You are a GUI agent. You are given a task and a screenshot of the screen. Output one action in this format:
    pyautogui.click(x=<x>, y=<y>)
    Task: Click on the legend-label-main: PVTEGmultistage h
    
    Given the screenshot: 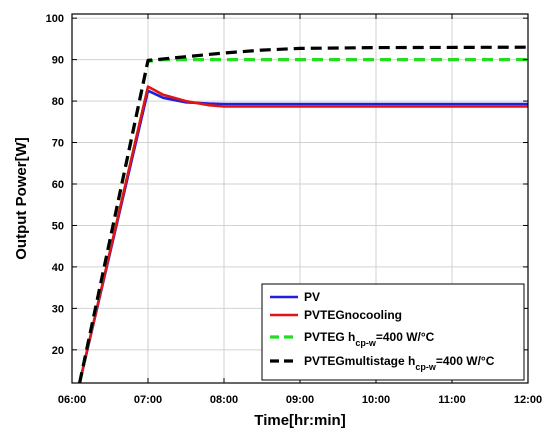 What is the action you would take?
    pyautogui.click(x=359, y=361)
    